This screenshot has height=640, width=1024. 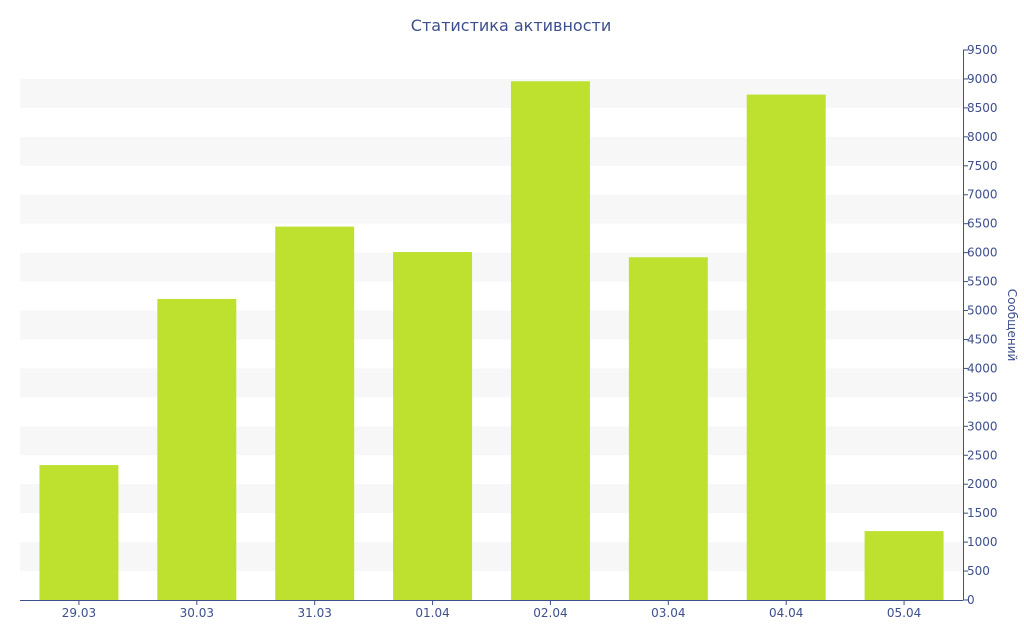 What do you see at coordinates (315, 413) in the screenshot?
I see `bar-31.03` at bounding box center [315, 413].